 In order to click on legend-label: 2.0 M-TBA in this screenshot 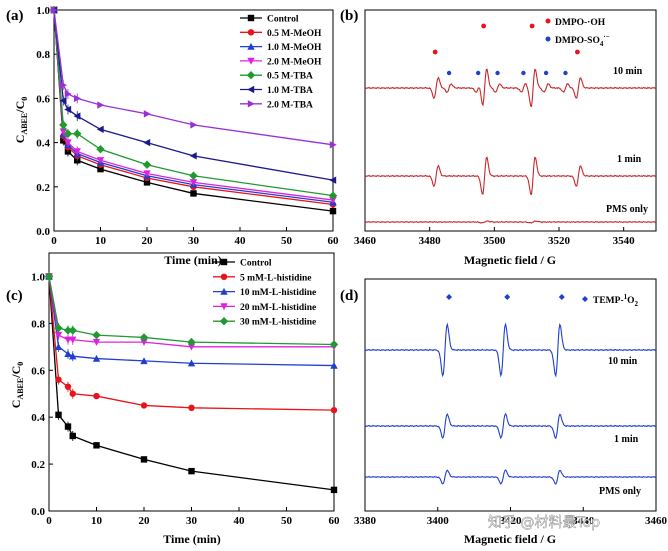, I will do `click(290, 105)`.